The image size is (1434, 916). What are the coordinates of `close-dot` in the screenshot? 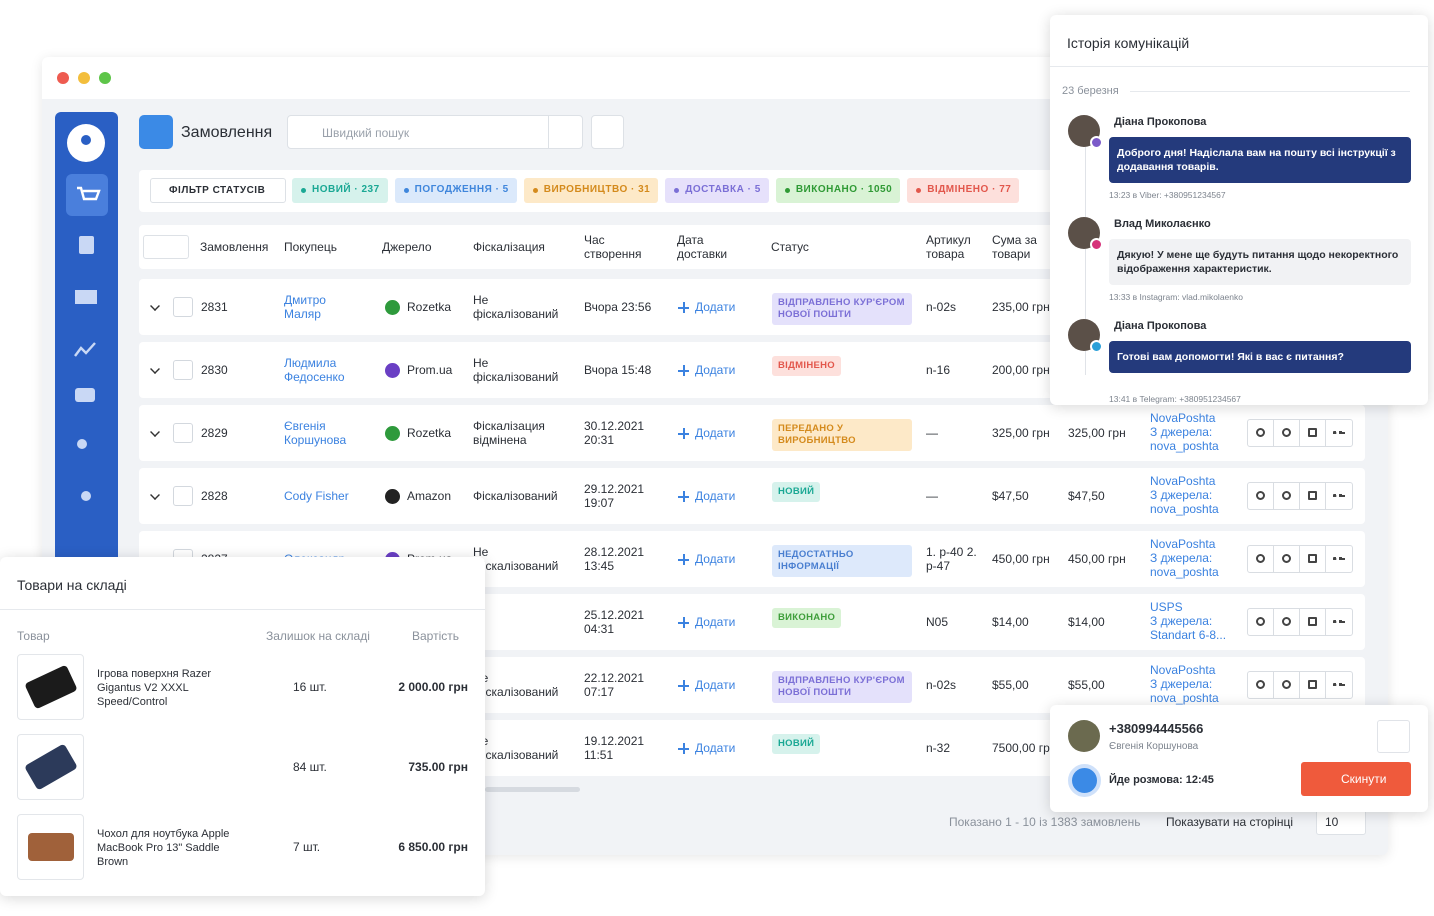 It's located at (63, 78).